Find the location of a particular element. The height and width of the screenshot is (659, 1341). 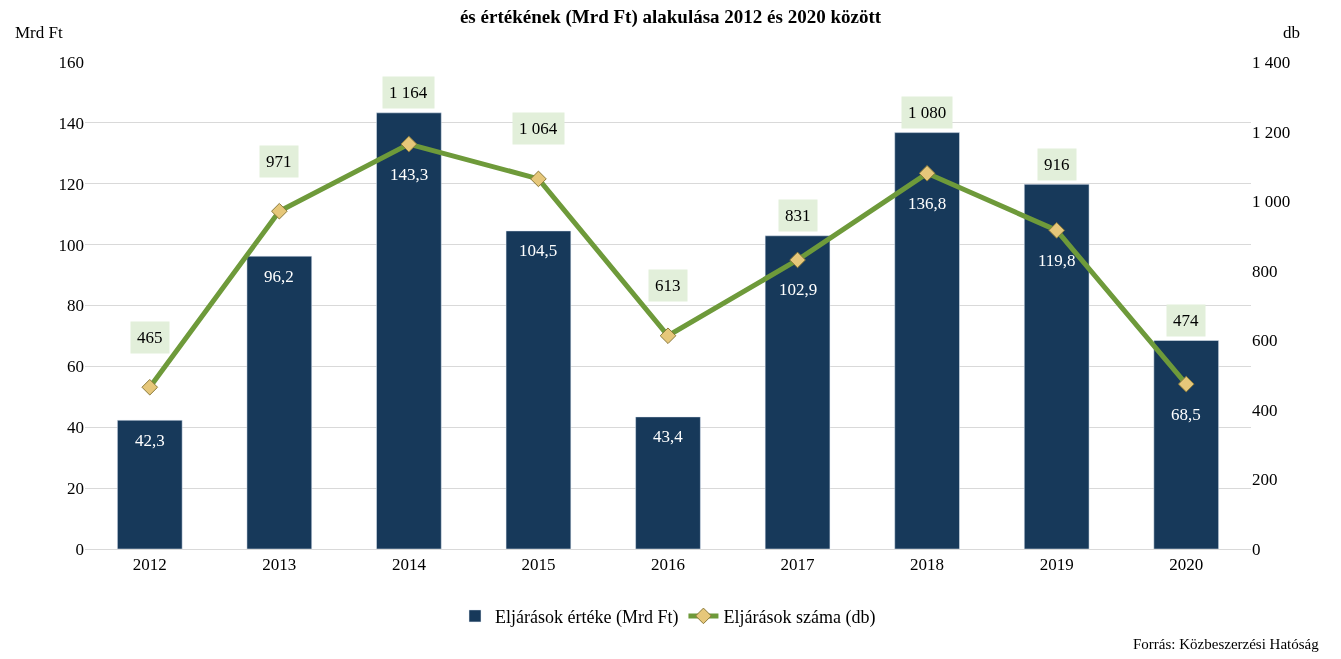

data-label: 971 is located at coordinates (279, 161).